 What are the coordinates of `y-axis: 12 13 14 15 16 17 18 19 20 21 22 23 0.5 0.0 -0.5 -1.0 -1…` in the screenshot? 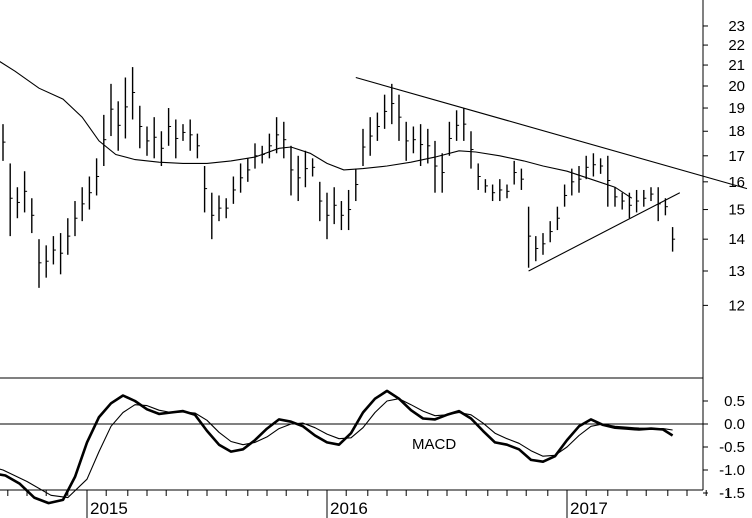 It's located at (723, 251).